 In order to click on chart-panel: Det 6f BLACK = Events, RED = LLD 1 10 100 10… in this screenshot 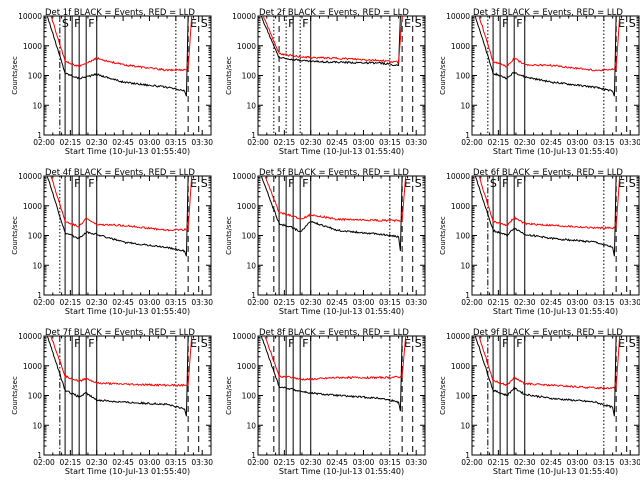, I will do `click(539, 242)`.